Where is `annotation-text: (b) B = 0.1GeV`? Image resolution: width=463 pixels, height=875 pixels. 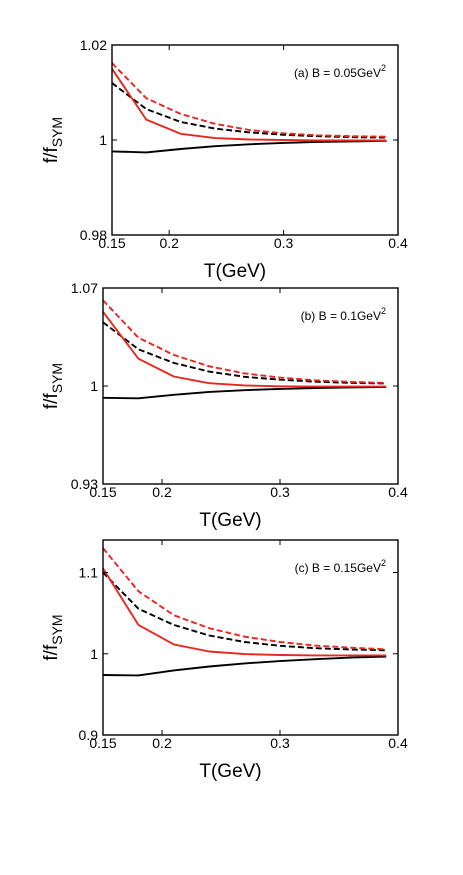 annotation-text: (b) B = 0.1GeV is located at coordinates (341, 316).